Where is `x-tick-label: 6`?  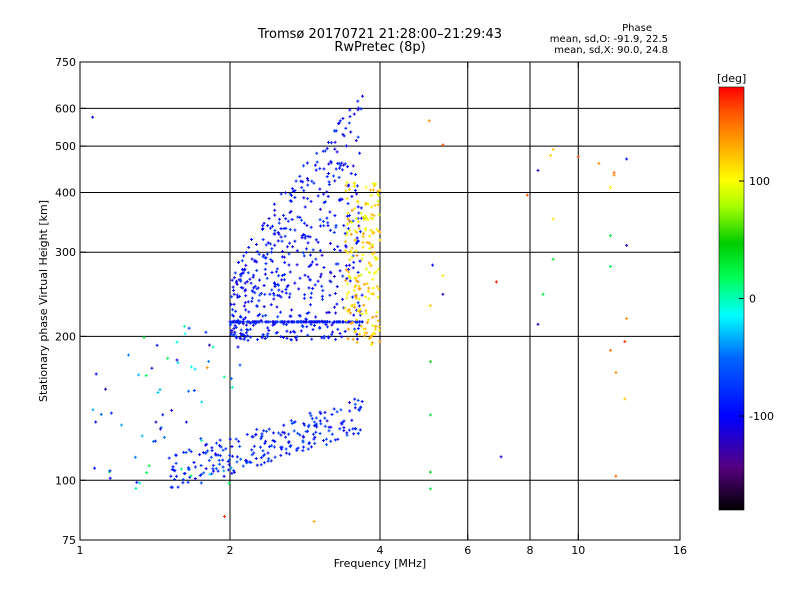
x-tick-label: 6 is located at coordinates (467, 550).